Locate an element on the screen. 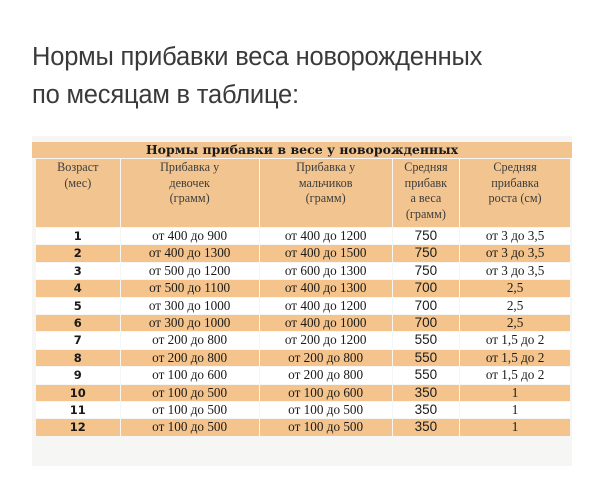 This screenshot has height=484, width=604. header-line: прибавка is located at coordinates (515, 182).